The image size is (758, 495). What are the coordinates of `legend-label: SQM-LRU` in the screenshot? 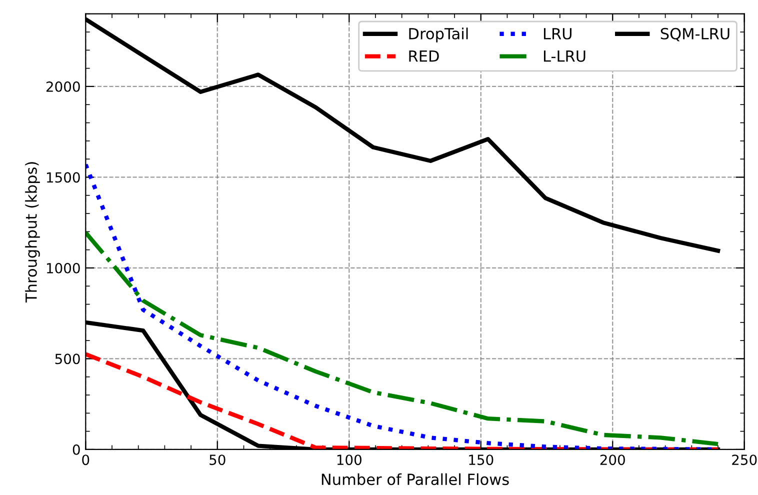 It's located at (695, 35).